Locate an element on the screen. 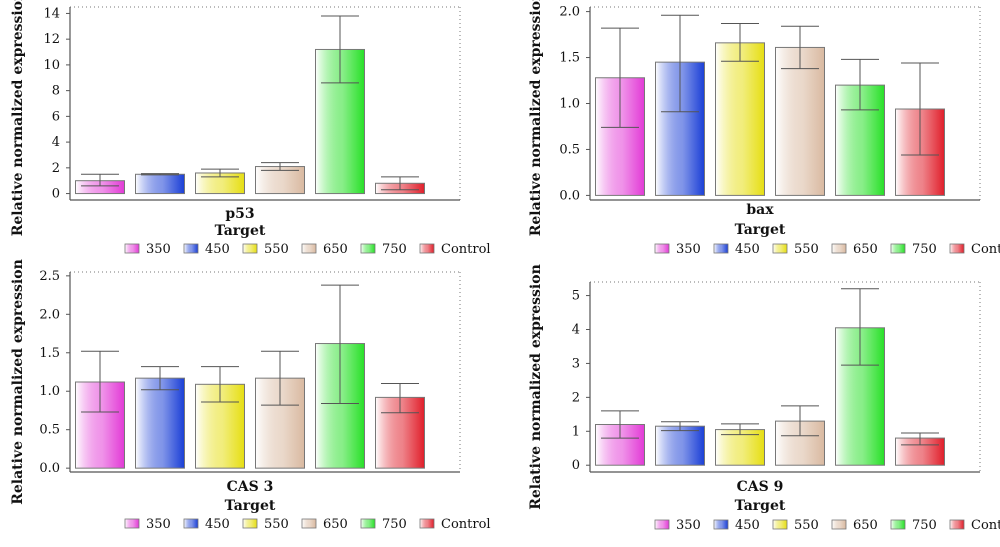 This screenshot has height=547, width=1000. y-tick-label: 2 is located at coordinates (56, 168).